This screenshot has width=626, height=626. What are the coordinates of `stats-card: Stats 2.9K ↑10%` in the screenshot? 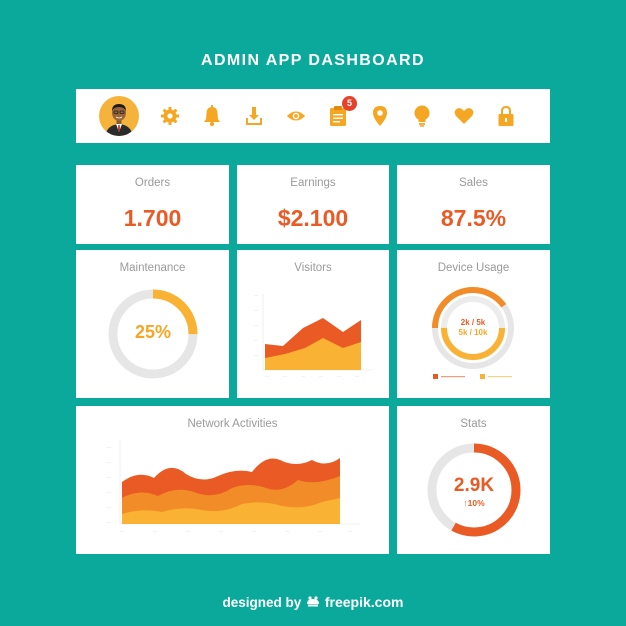 It's located at (473, 480).